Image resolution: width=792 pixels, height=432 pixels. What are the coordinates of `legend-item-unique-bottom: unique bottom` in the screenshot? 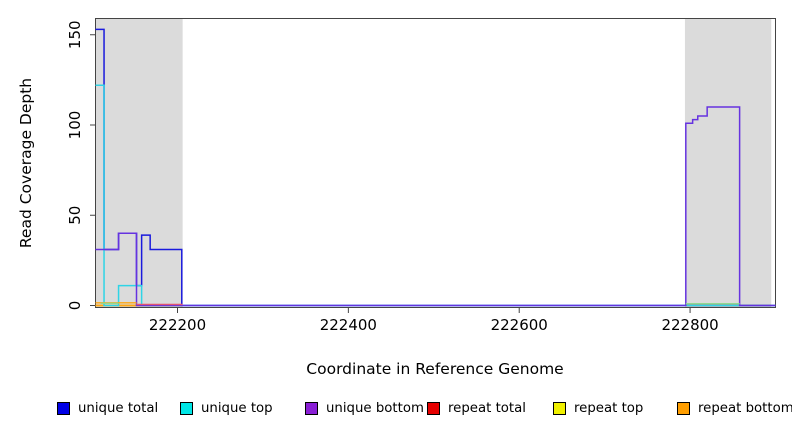 It's located at (364, 408).